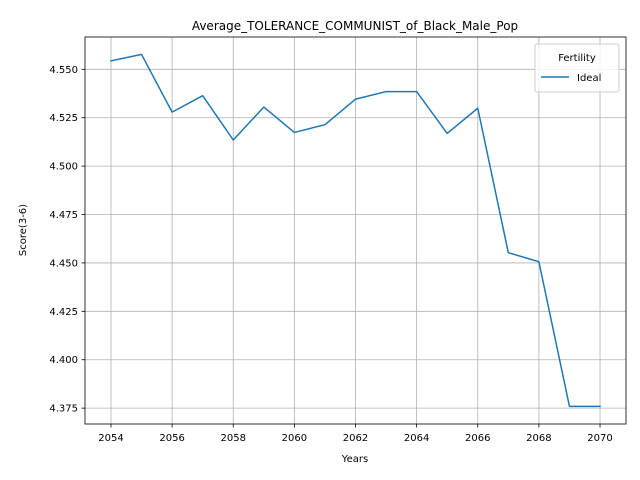 The width and height of the screenshot is (640, 480). I want to click on y-axis-label: Score(3-6), so click(23, 230).